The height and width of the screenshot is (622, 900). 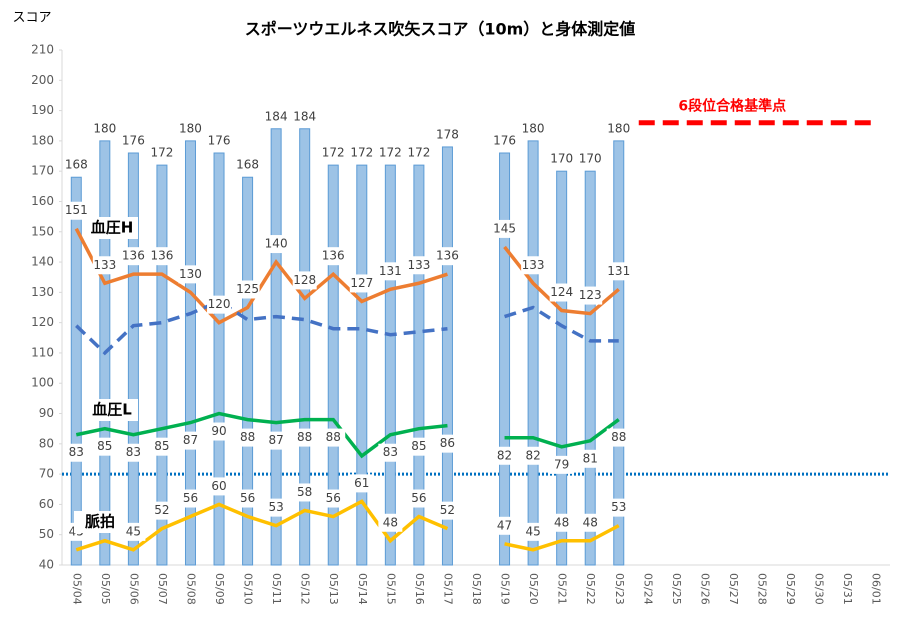 What do you see at coordinates (732, 106) in the screenshot?
I see `reference-label: 6段位合格基準点` at bounding box center [732, 106].